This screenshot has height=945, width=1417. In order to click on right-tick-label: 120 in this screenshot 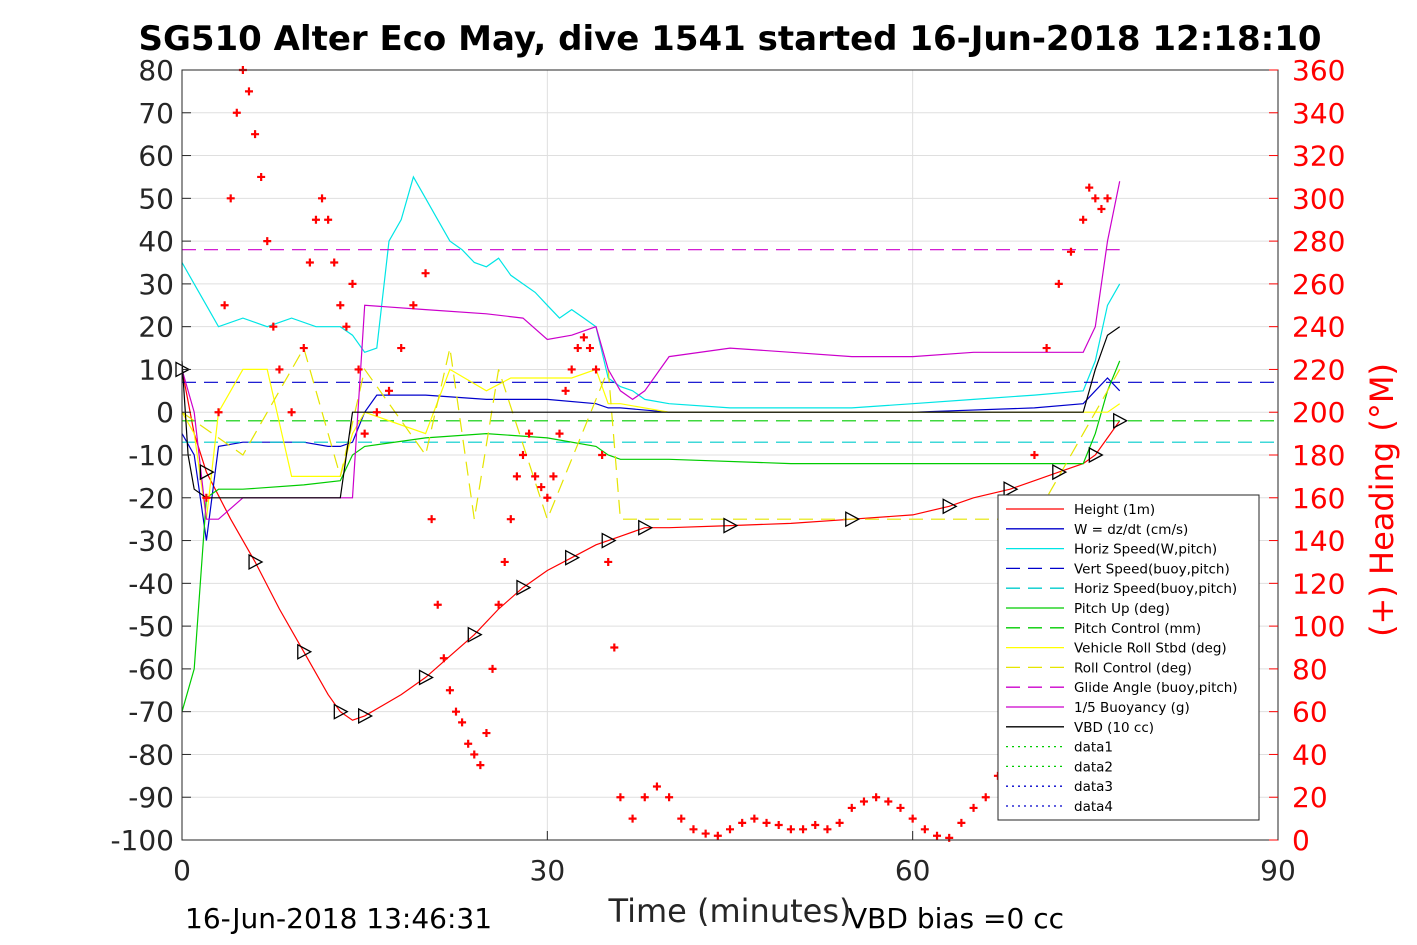, I will do `click(1318, 583)`.